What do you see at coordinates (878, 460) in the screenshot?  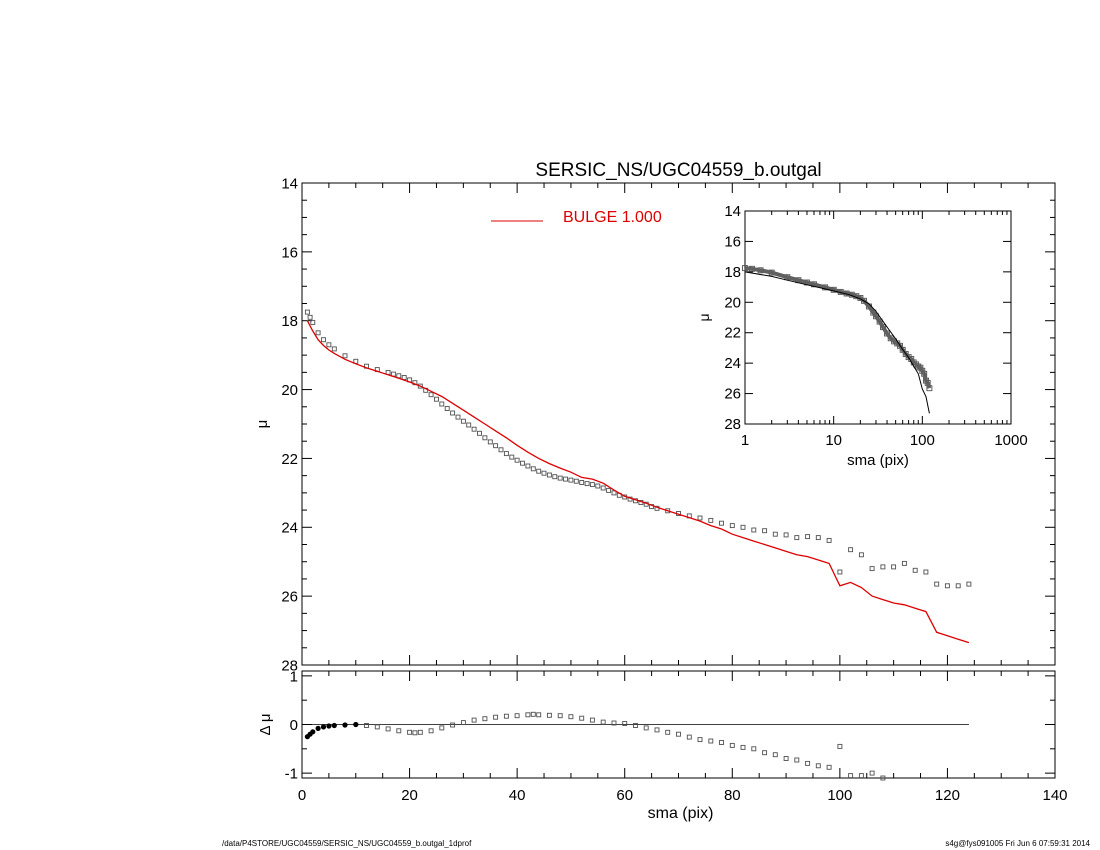 I see `inset-x-axis-label: sma (pix)` at bounding box center [878, 460].